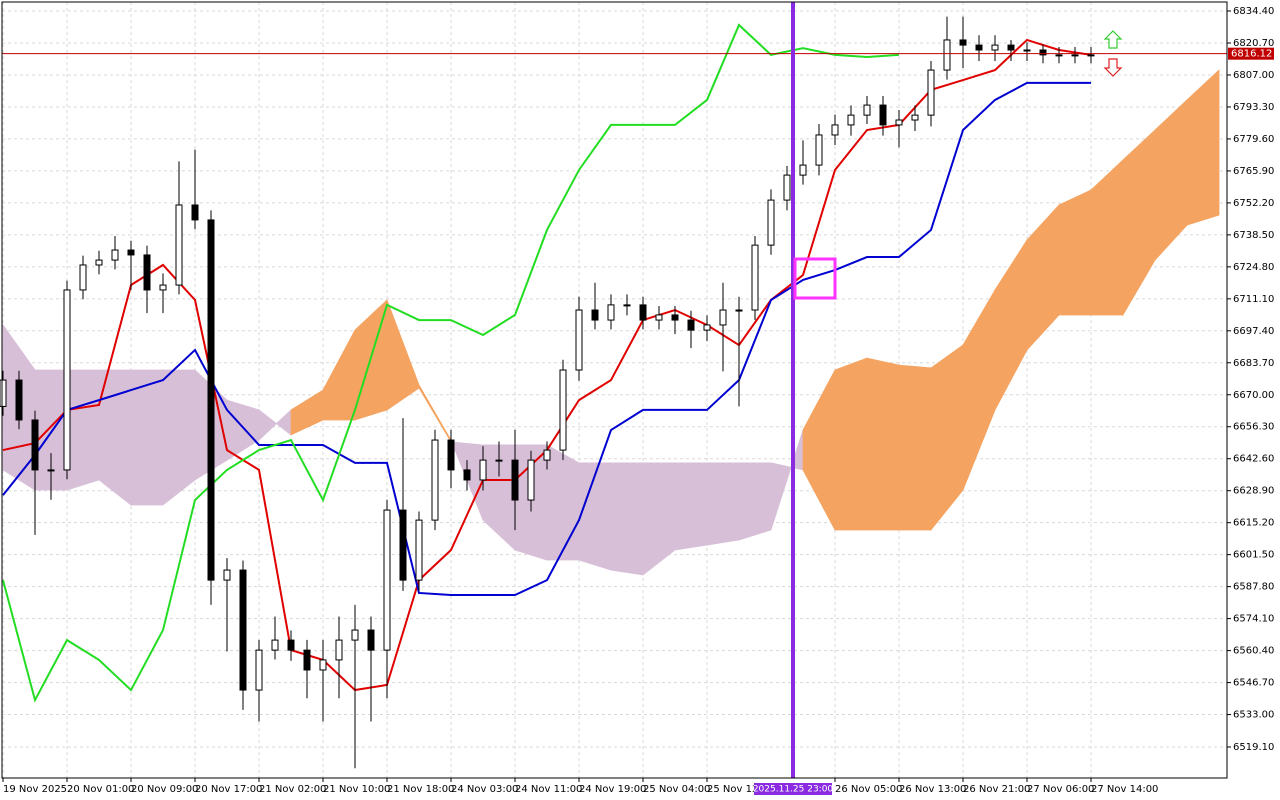  Describe the element at coordinates (35, 789) in the screenshot. I see `x-tick-label: 19 Nov 2025` at that location.